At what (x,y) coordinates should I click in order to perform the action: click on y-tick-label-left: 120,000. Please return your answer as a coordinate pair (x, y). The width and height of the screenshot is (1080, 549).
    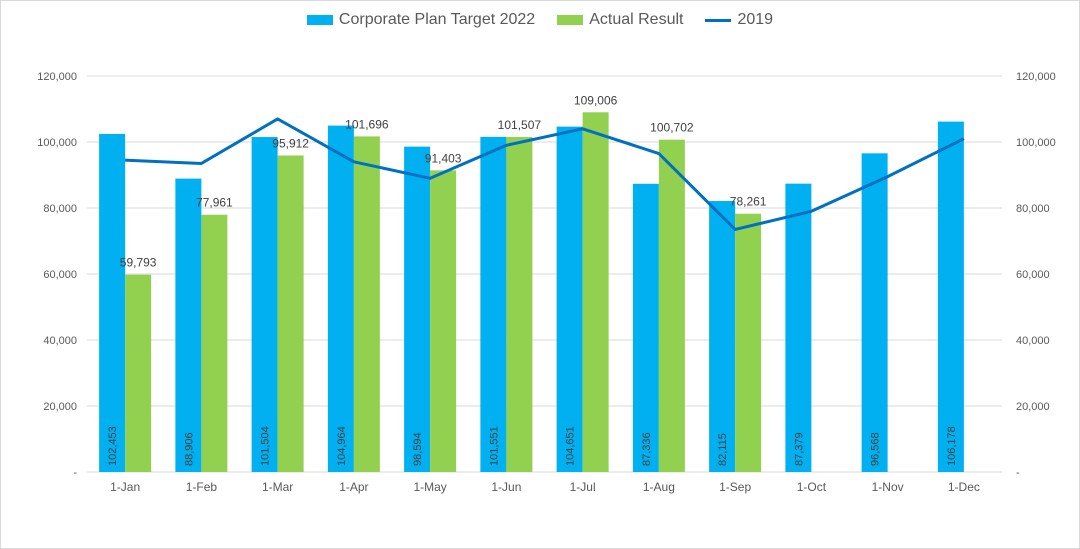
    Looking at the image, I should click on (57, 77).